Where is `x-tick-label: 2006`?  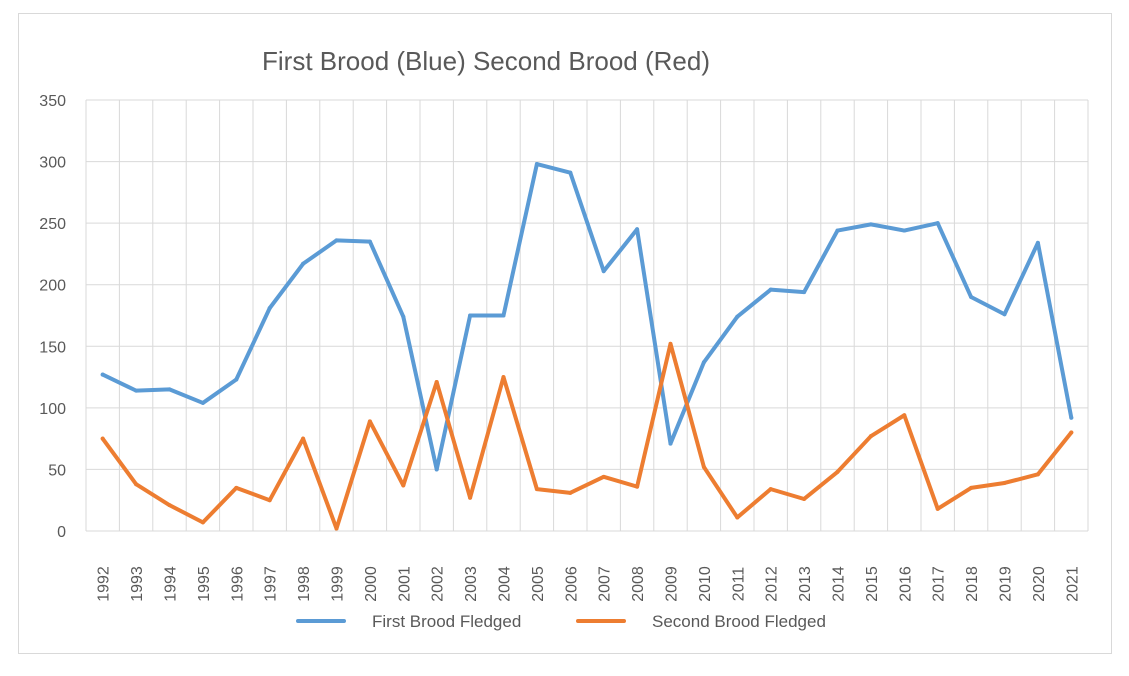
x-tick-label: 2006 is located at coordinates (571, 584).